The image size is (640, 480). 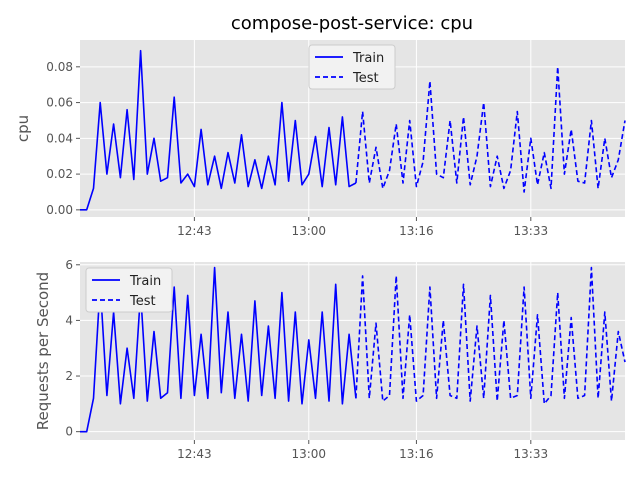 I want to click on y-tick-label: 0.00, so click(x=59, y=210).